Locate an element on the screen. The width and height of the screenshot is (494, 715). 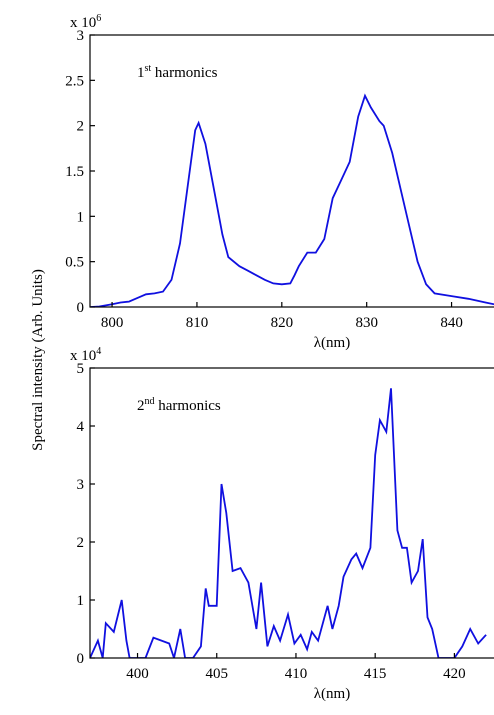
y-tick-label: 0.5 is located at coordinates (74, 263).